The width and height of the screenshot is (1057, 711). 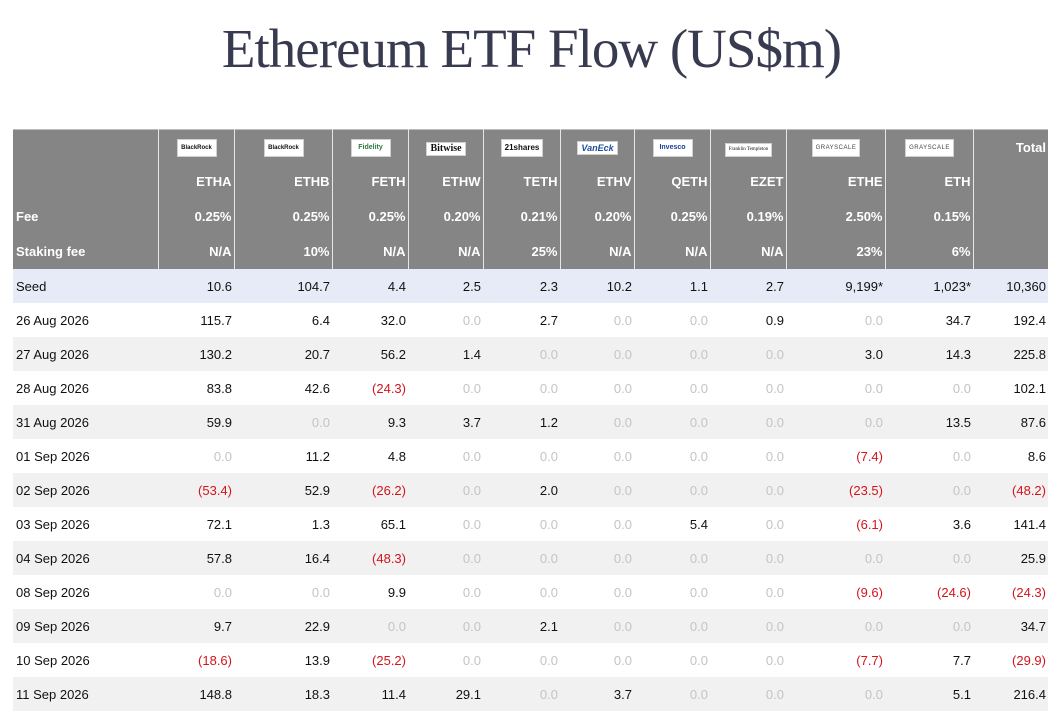 I want to click on flow-value-cell: 7.7, so click(x=961, y=660).